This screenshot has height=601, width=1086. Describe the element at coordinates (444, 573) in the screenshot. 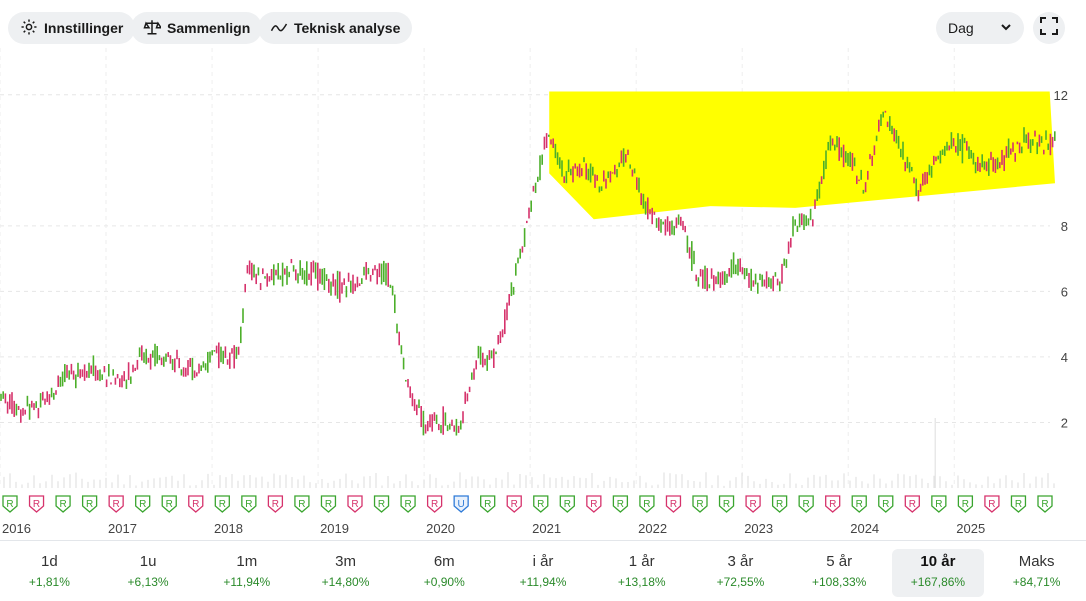

I see `range-button-4: 6m +0,90%` at that location.